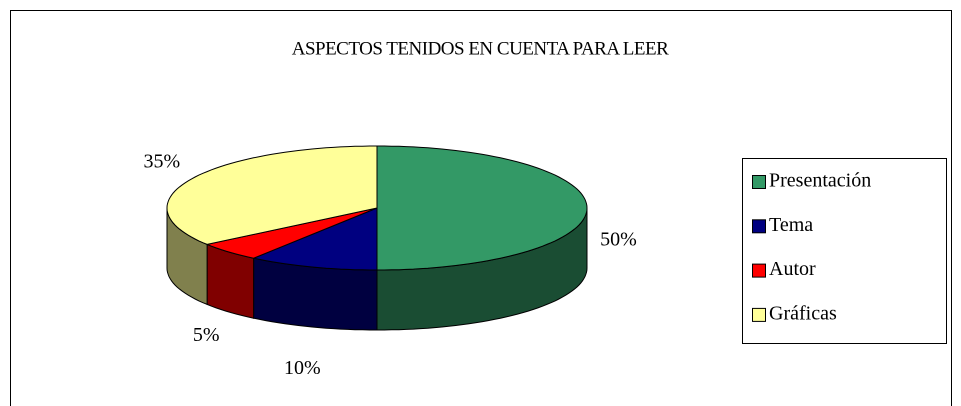 This screenshot has width=961, height=406. What do you see at coordinates (803, 313) in the screenshot?
I see `legend-label: Gráficas` at bounding box center [803, 313].